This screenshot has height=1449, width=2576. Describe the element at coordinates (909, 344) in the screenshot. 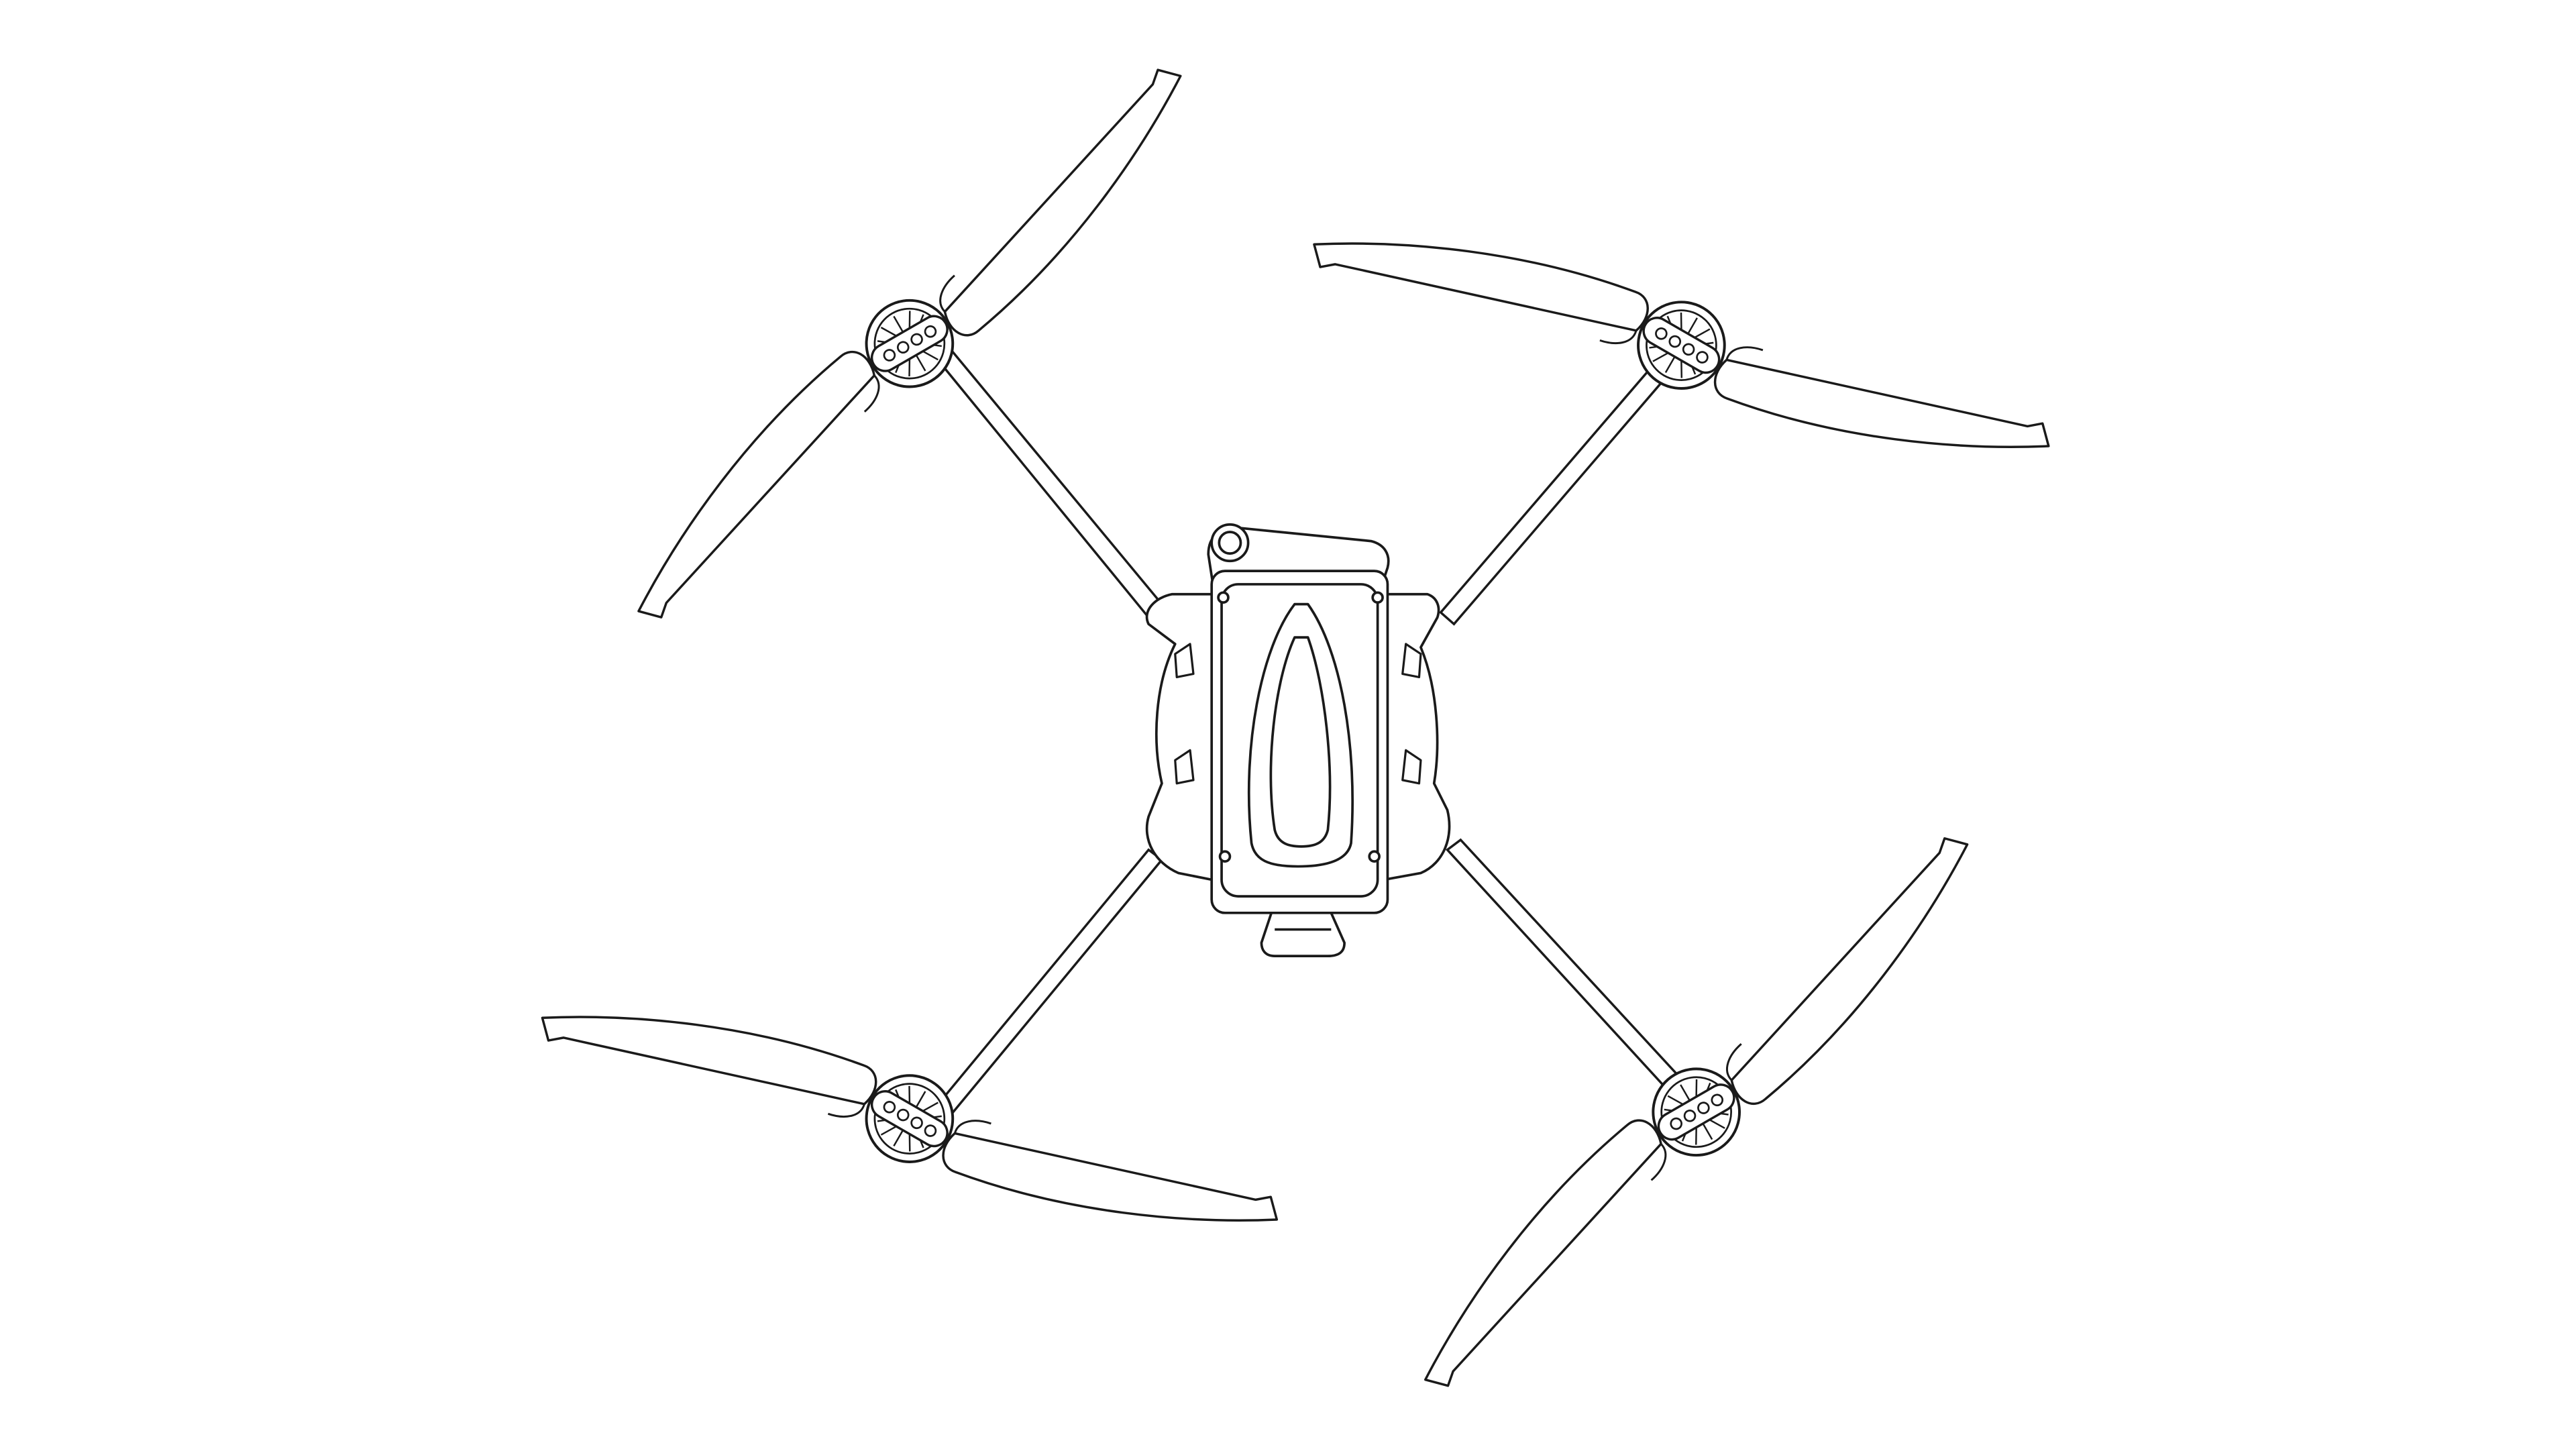

I see `rotor-front-left` at that location.